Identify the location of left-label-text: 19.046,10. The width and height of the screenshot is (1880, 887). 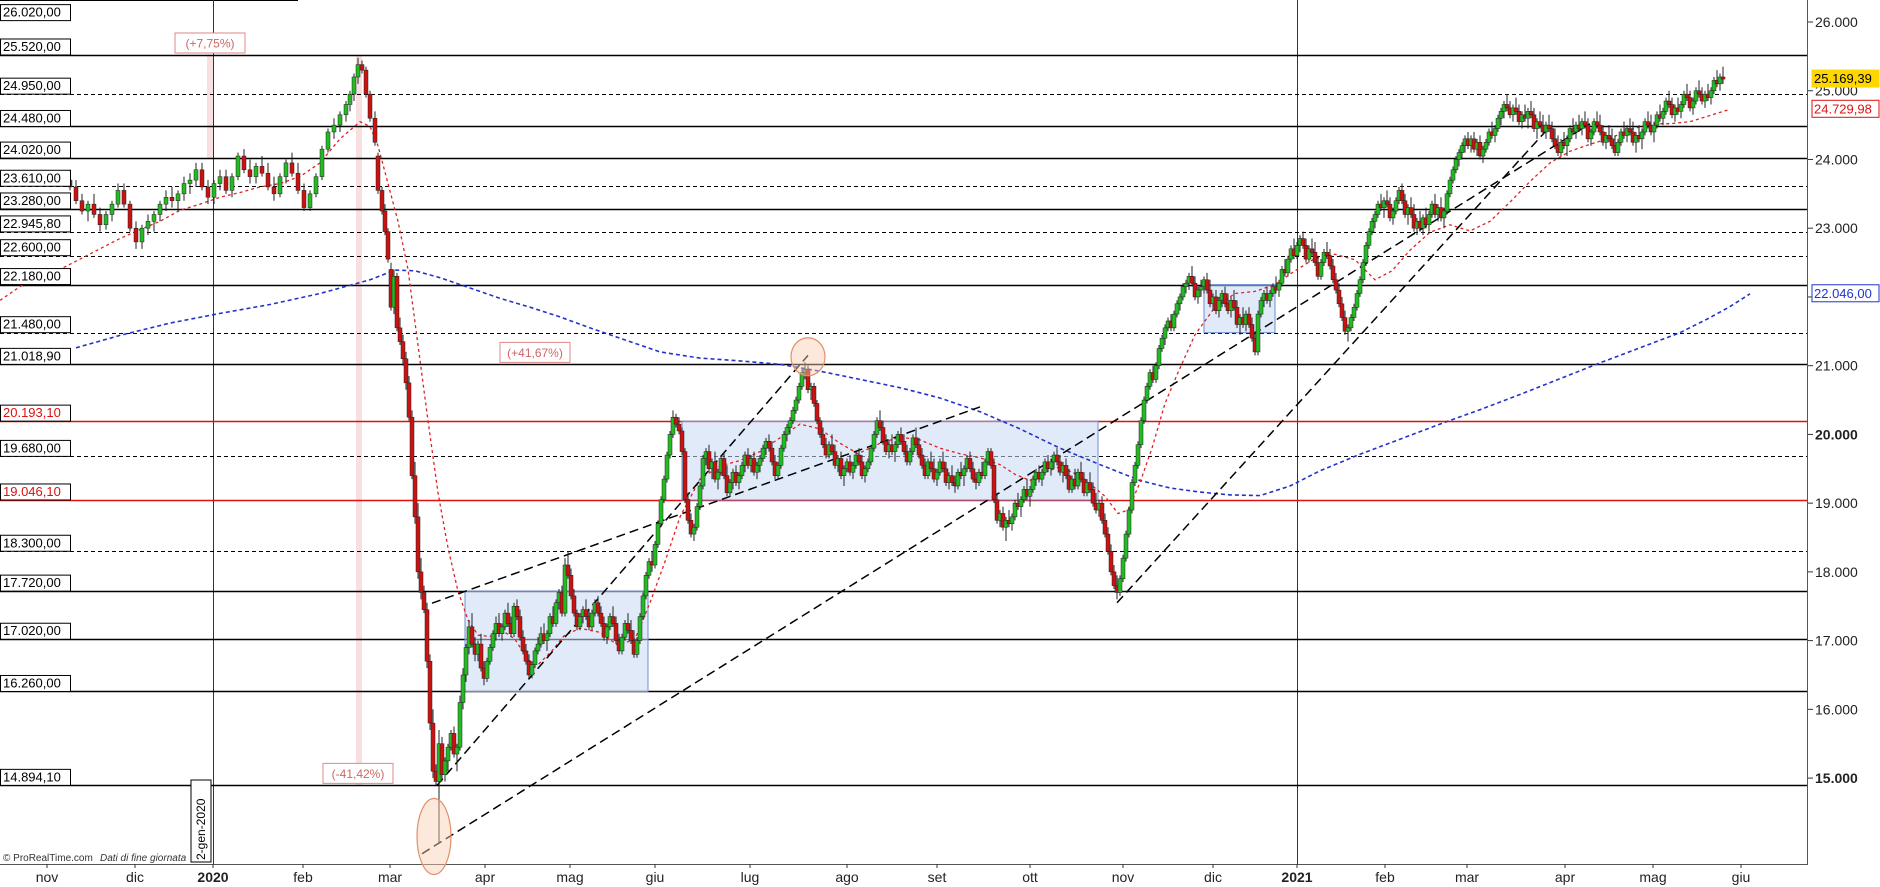
(32, 491).